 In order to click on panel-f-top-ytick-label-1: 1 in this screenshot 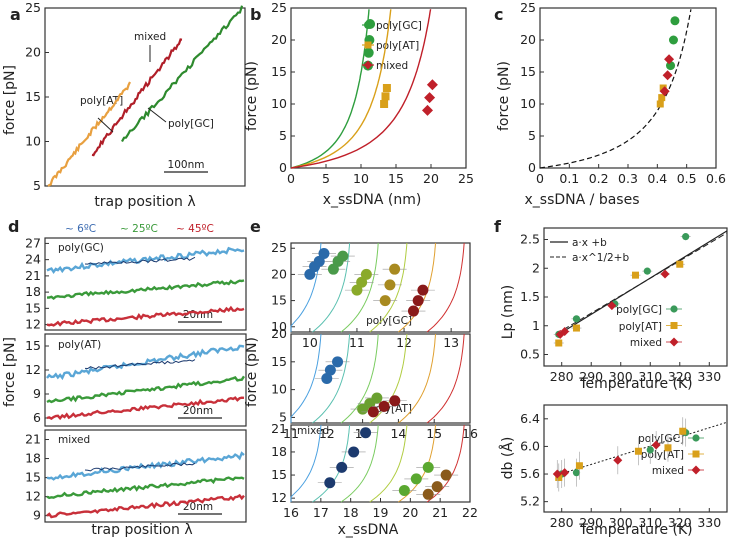, I will do `click(536, 325)`.